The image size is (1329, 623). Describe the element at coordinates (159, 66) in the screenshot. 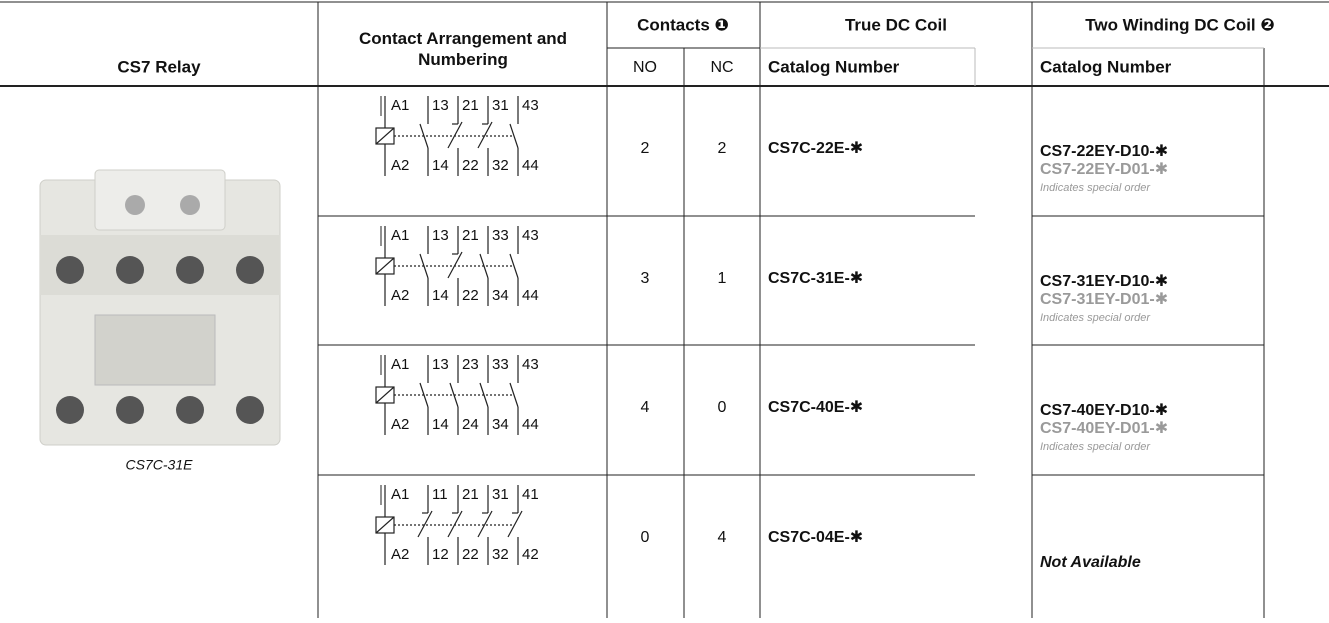

I see `header: CS7 Relay` at that location.